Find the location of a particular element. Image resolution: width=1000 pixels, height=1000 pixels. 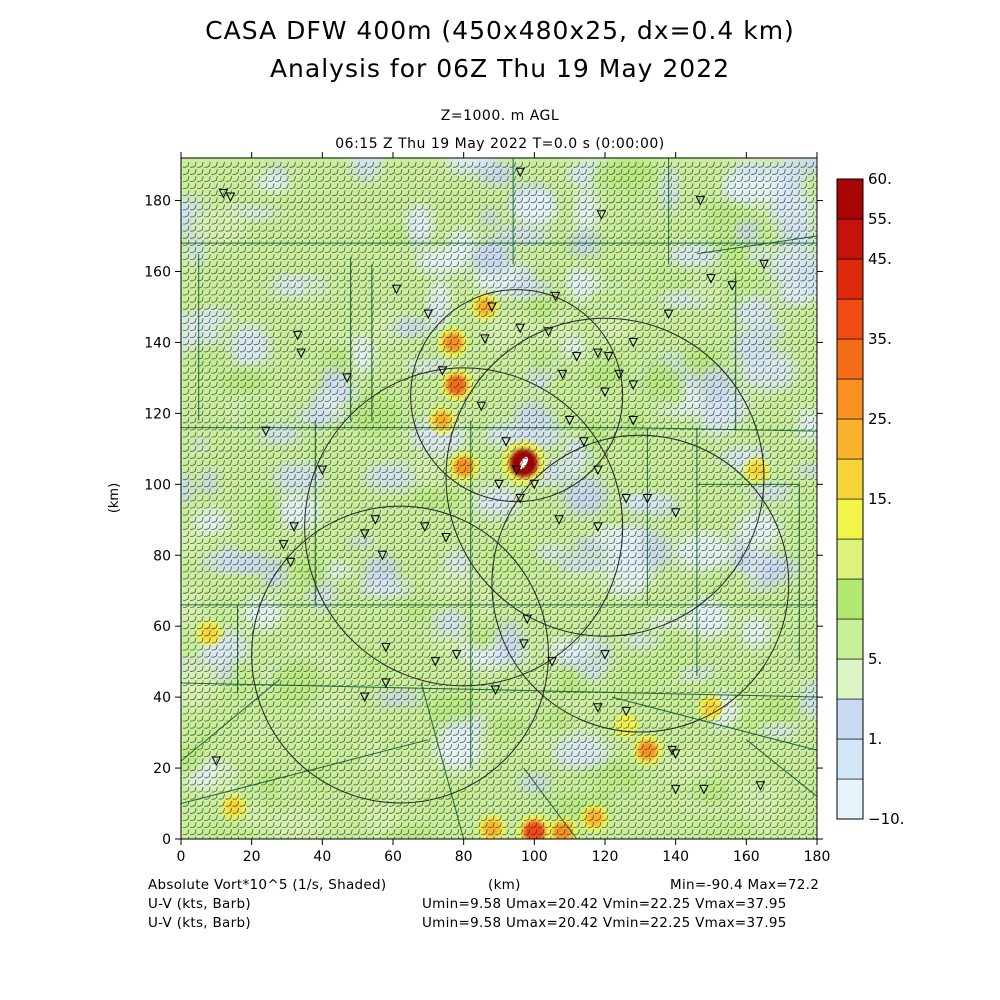

y-axis-label: (km) is located at coordinates (114, 498).